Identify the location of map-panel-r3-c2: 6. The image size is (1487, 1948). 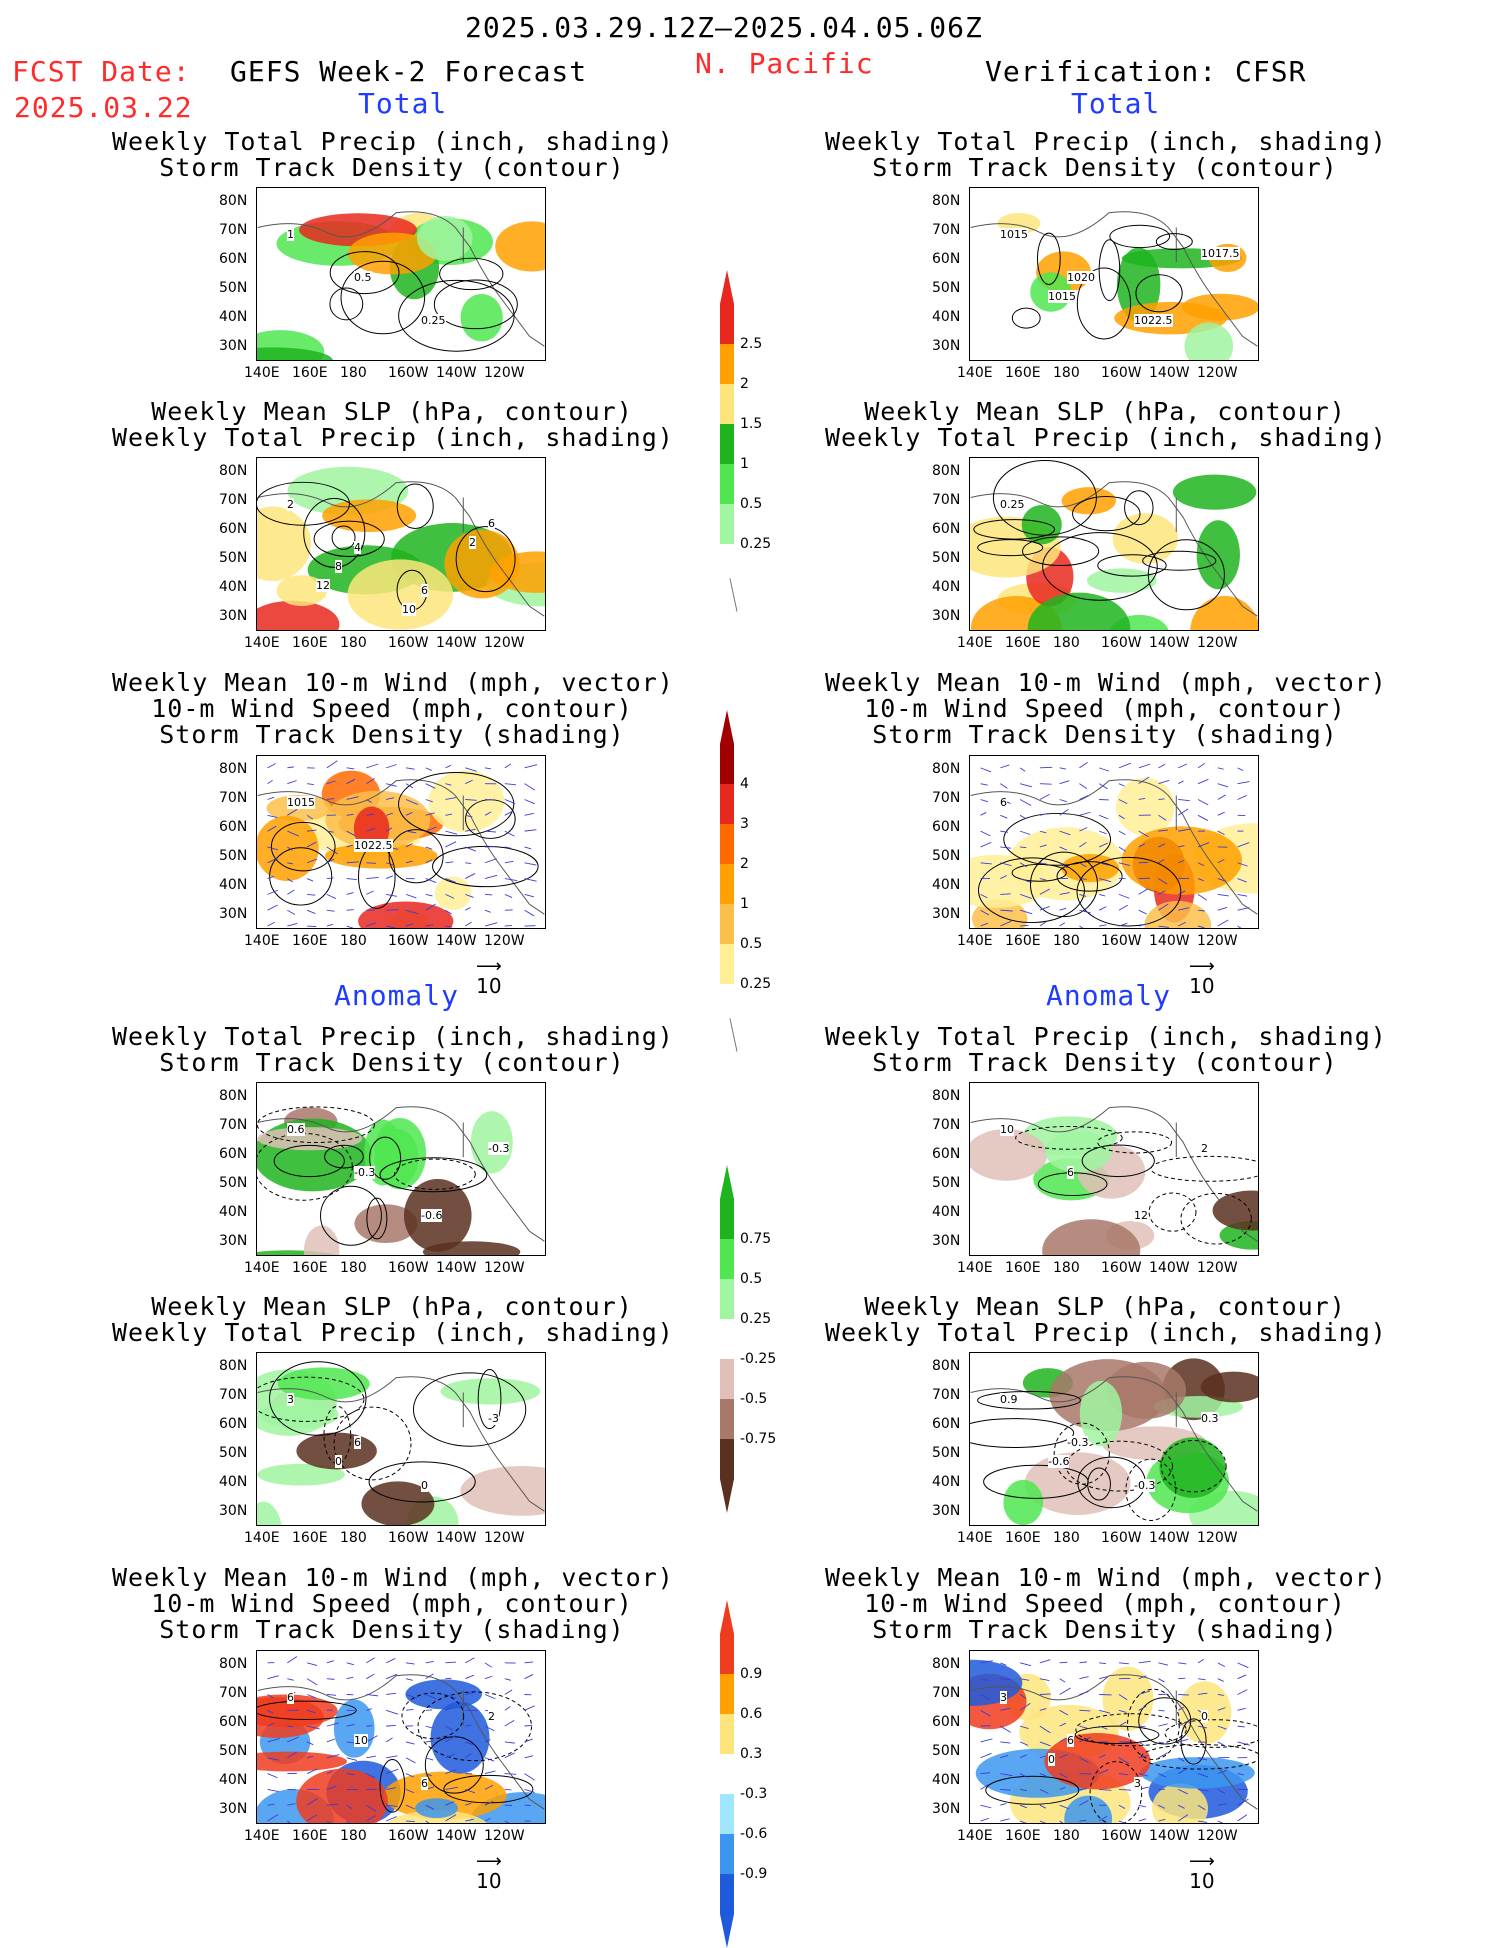
(1114, 842).